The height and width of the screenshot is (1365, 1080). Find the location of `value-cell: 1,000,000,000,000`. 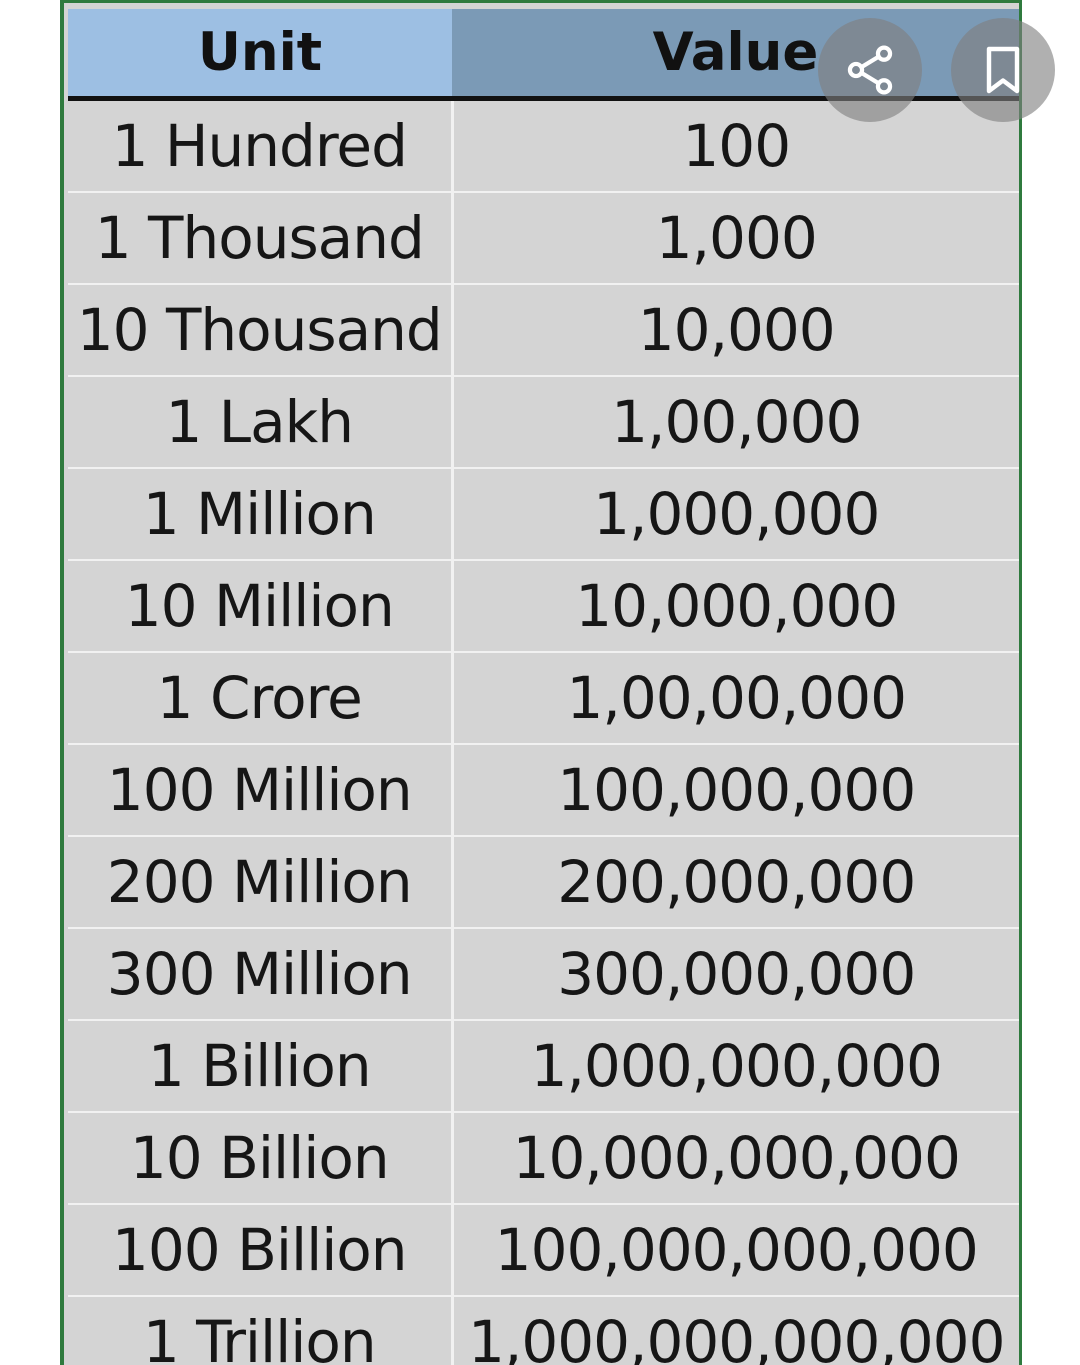

value-cell: 1,000,000,000,000 is located at coordinates (735, 1330).